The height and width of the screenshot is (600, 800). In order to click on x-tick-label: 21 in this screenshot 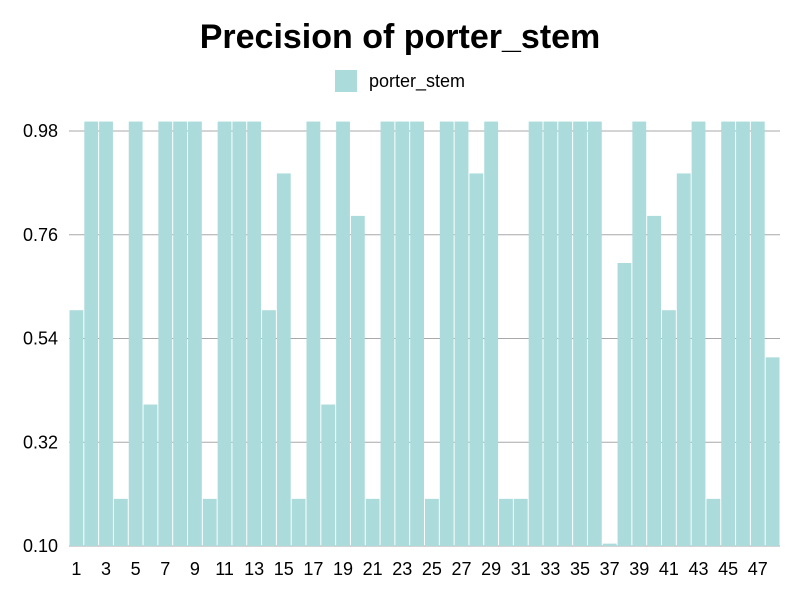, I will do `click(373, 569)`.